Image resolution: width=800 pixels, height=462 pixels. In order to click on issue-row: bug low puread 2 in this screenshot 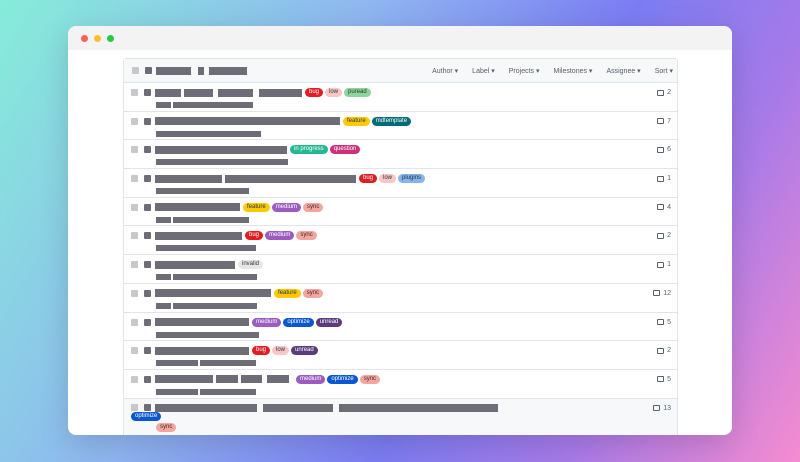, I will do `click(400, 97)`.